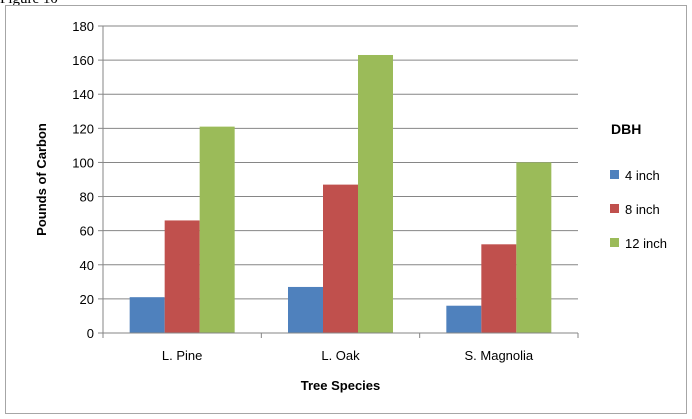  I want to click on legend-label-12-inch: 12 inch, so click(646, 243).